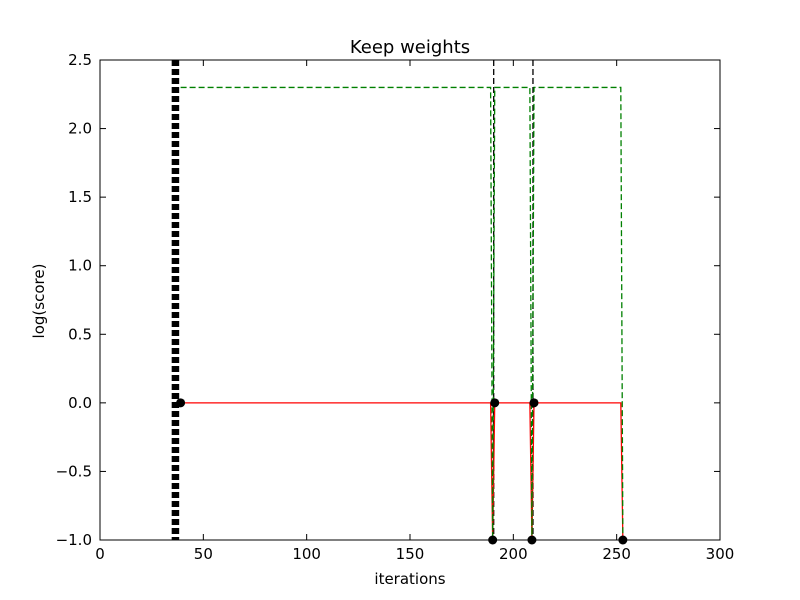  Describe the element at coordinates (80, 334) in the screenshot. I see `y-tick-label: 0.5` at that location.